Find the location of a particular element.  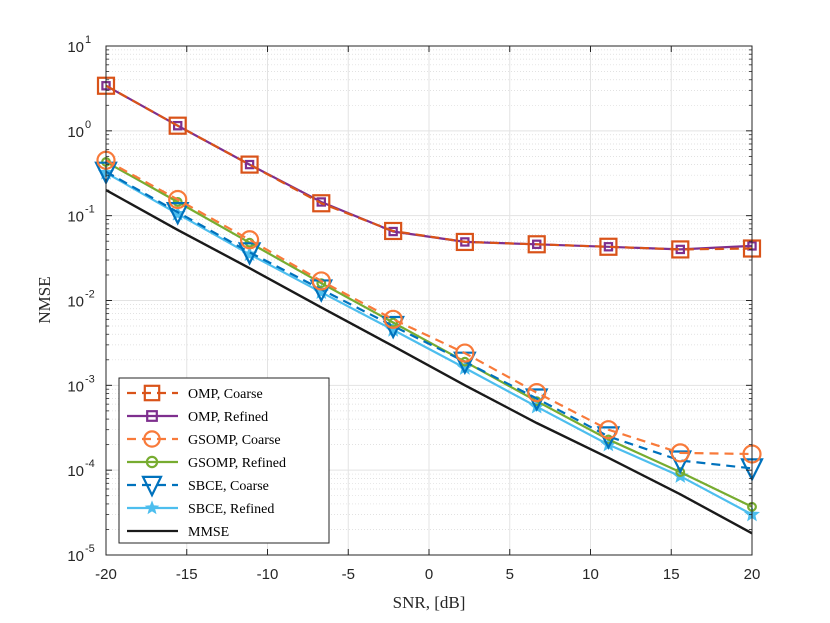

legend-entry-omp-coarse: OMP, Coarse is located at coordinates (195, 393).